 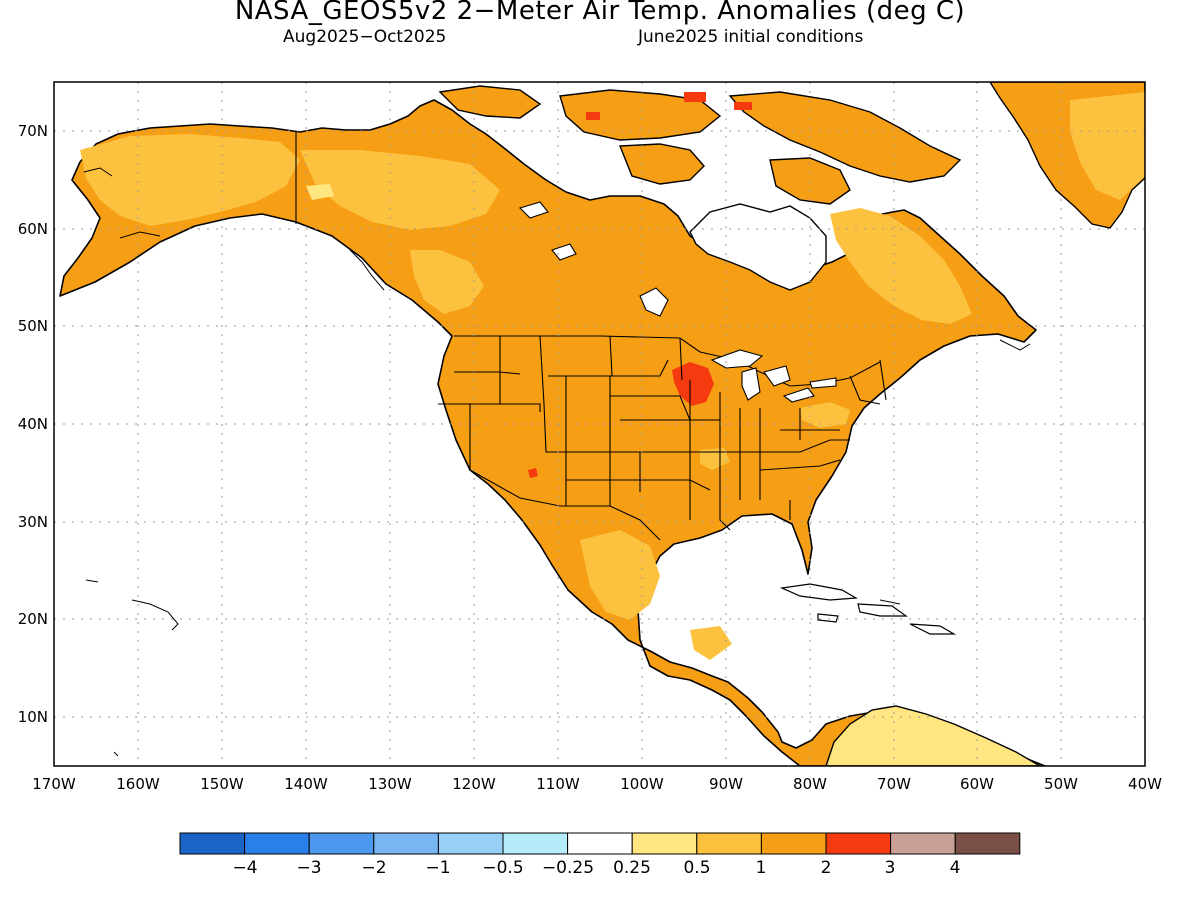 I want to click on lon-label: 60W, so click(x=977, y=784).